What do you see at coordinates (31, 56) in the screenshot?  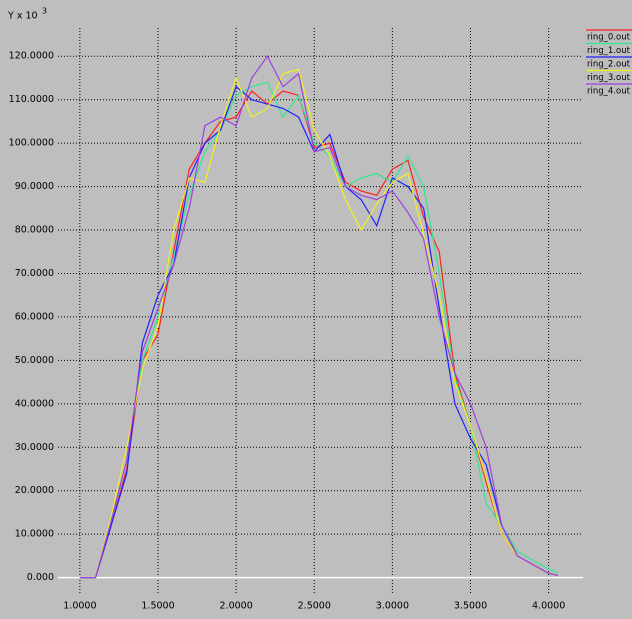 I see `y-tick-label: 120.0000` at bounding box center [31, 56].